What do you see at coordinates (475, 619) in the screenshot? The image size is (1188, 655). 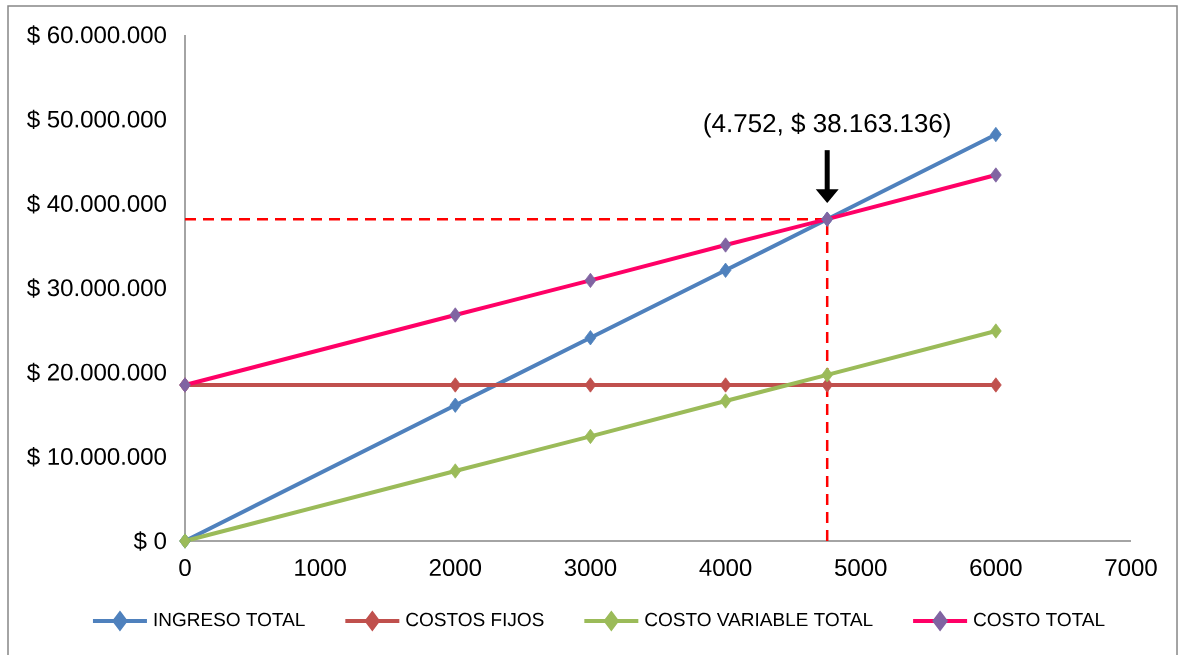 I see `legend-label: COSTOS FIJOS` at bounding box center [475, 619].